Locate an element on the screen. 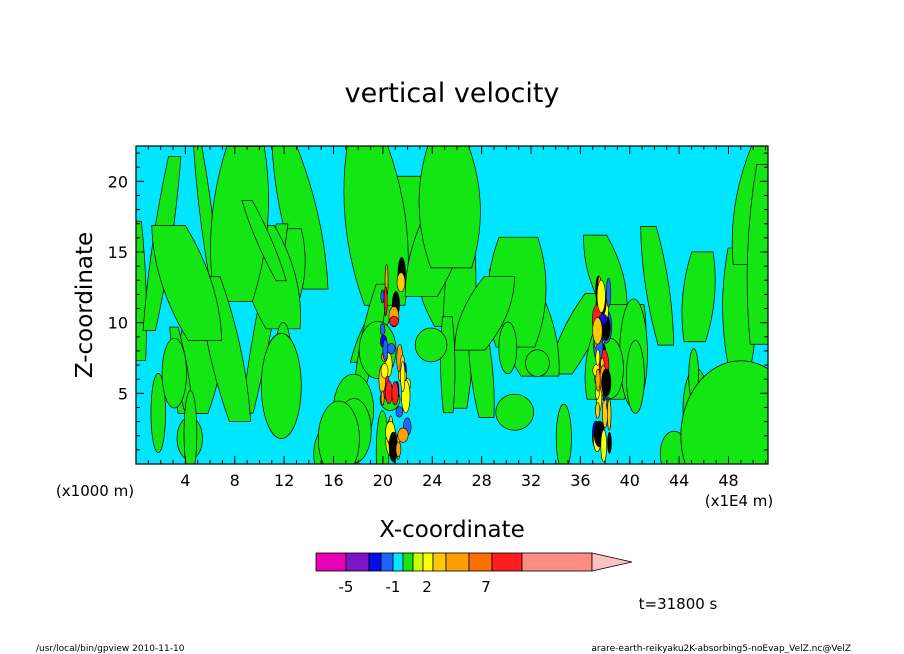 Image resolution: width=904 pixels, height=654 pixels. colorbar-label: -5 is located at coordinates (346, 587).